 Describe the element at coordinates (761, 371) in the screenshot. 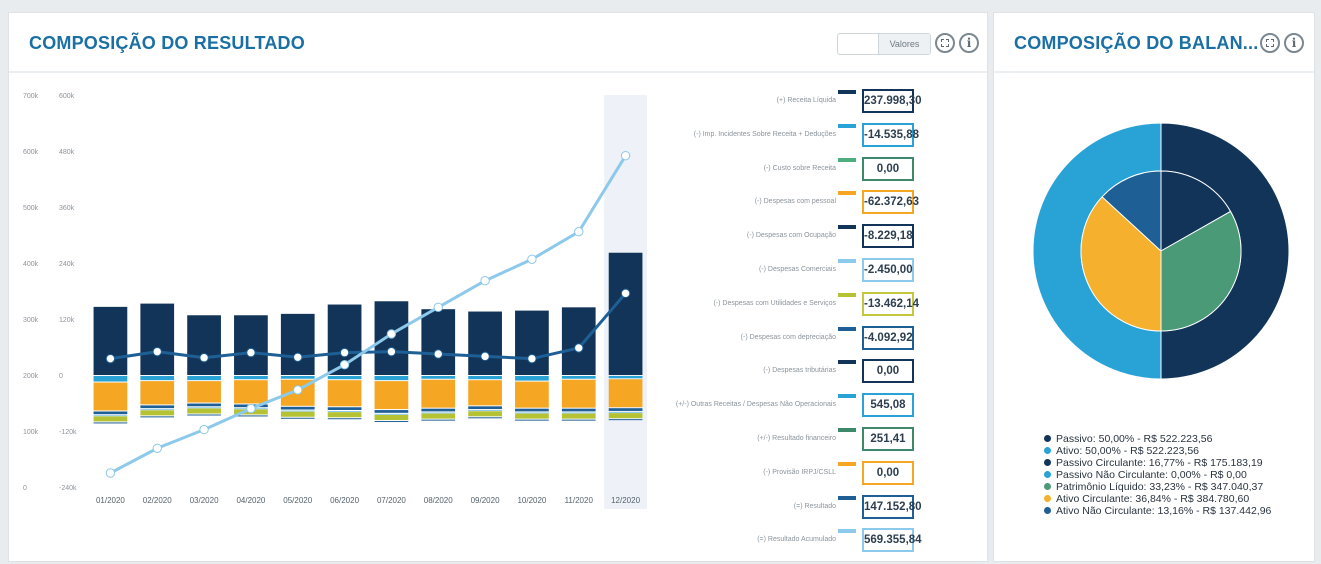

I see `legend-item: (-) Despesas tributárias 0,00` at that location.